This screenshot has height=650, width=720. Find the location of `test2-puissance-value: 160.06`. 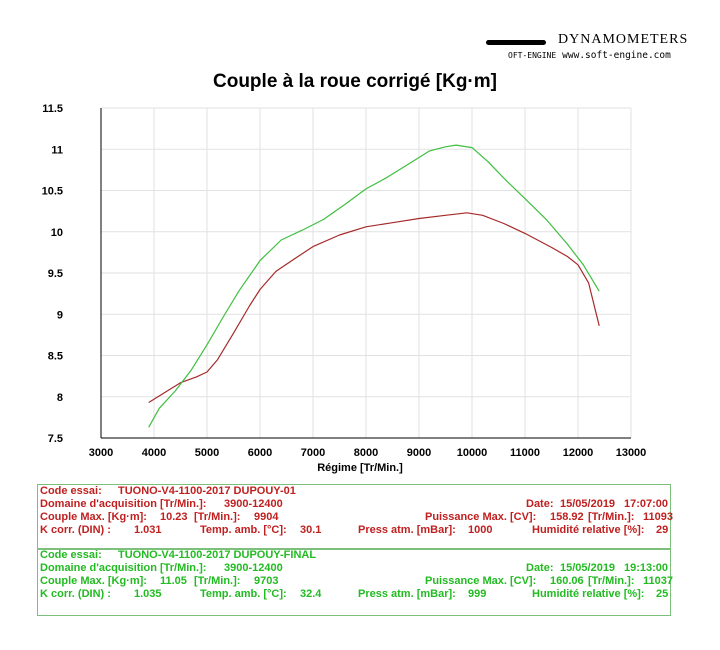

test2-puissance-value: 160.06 is located at coordinates (567, 581).